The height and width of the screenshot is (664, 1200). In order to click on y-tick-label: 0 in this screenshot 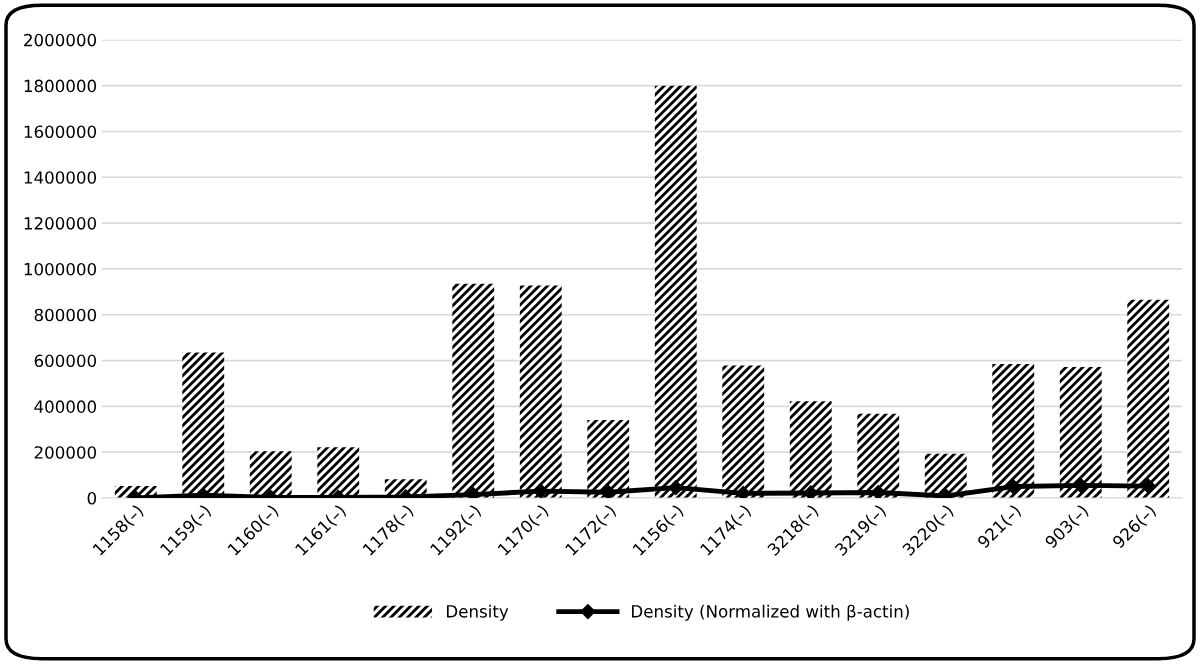, I will do `click(92, 498)`.